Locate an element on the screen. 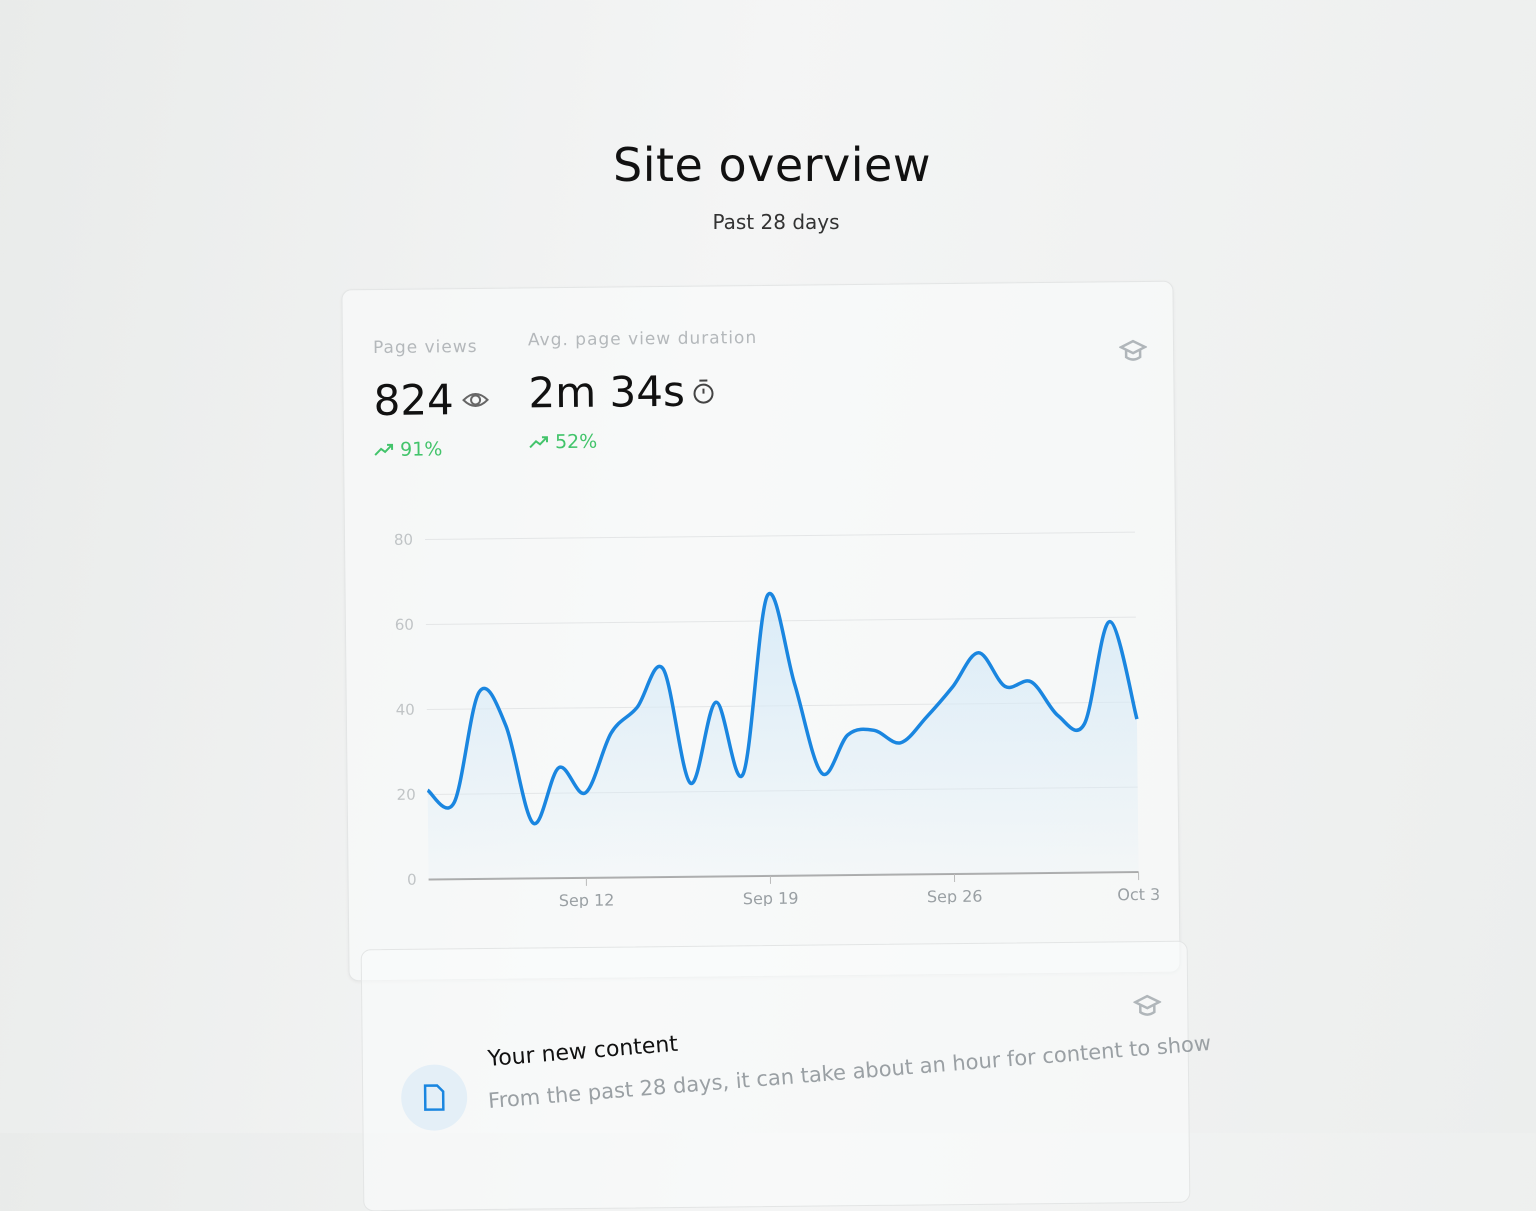 The height and width of the screenshot is (1211, 1536). metric-page-views: Page views 824 91% is located at coordinates (431, 399).